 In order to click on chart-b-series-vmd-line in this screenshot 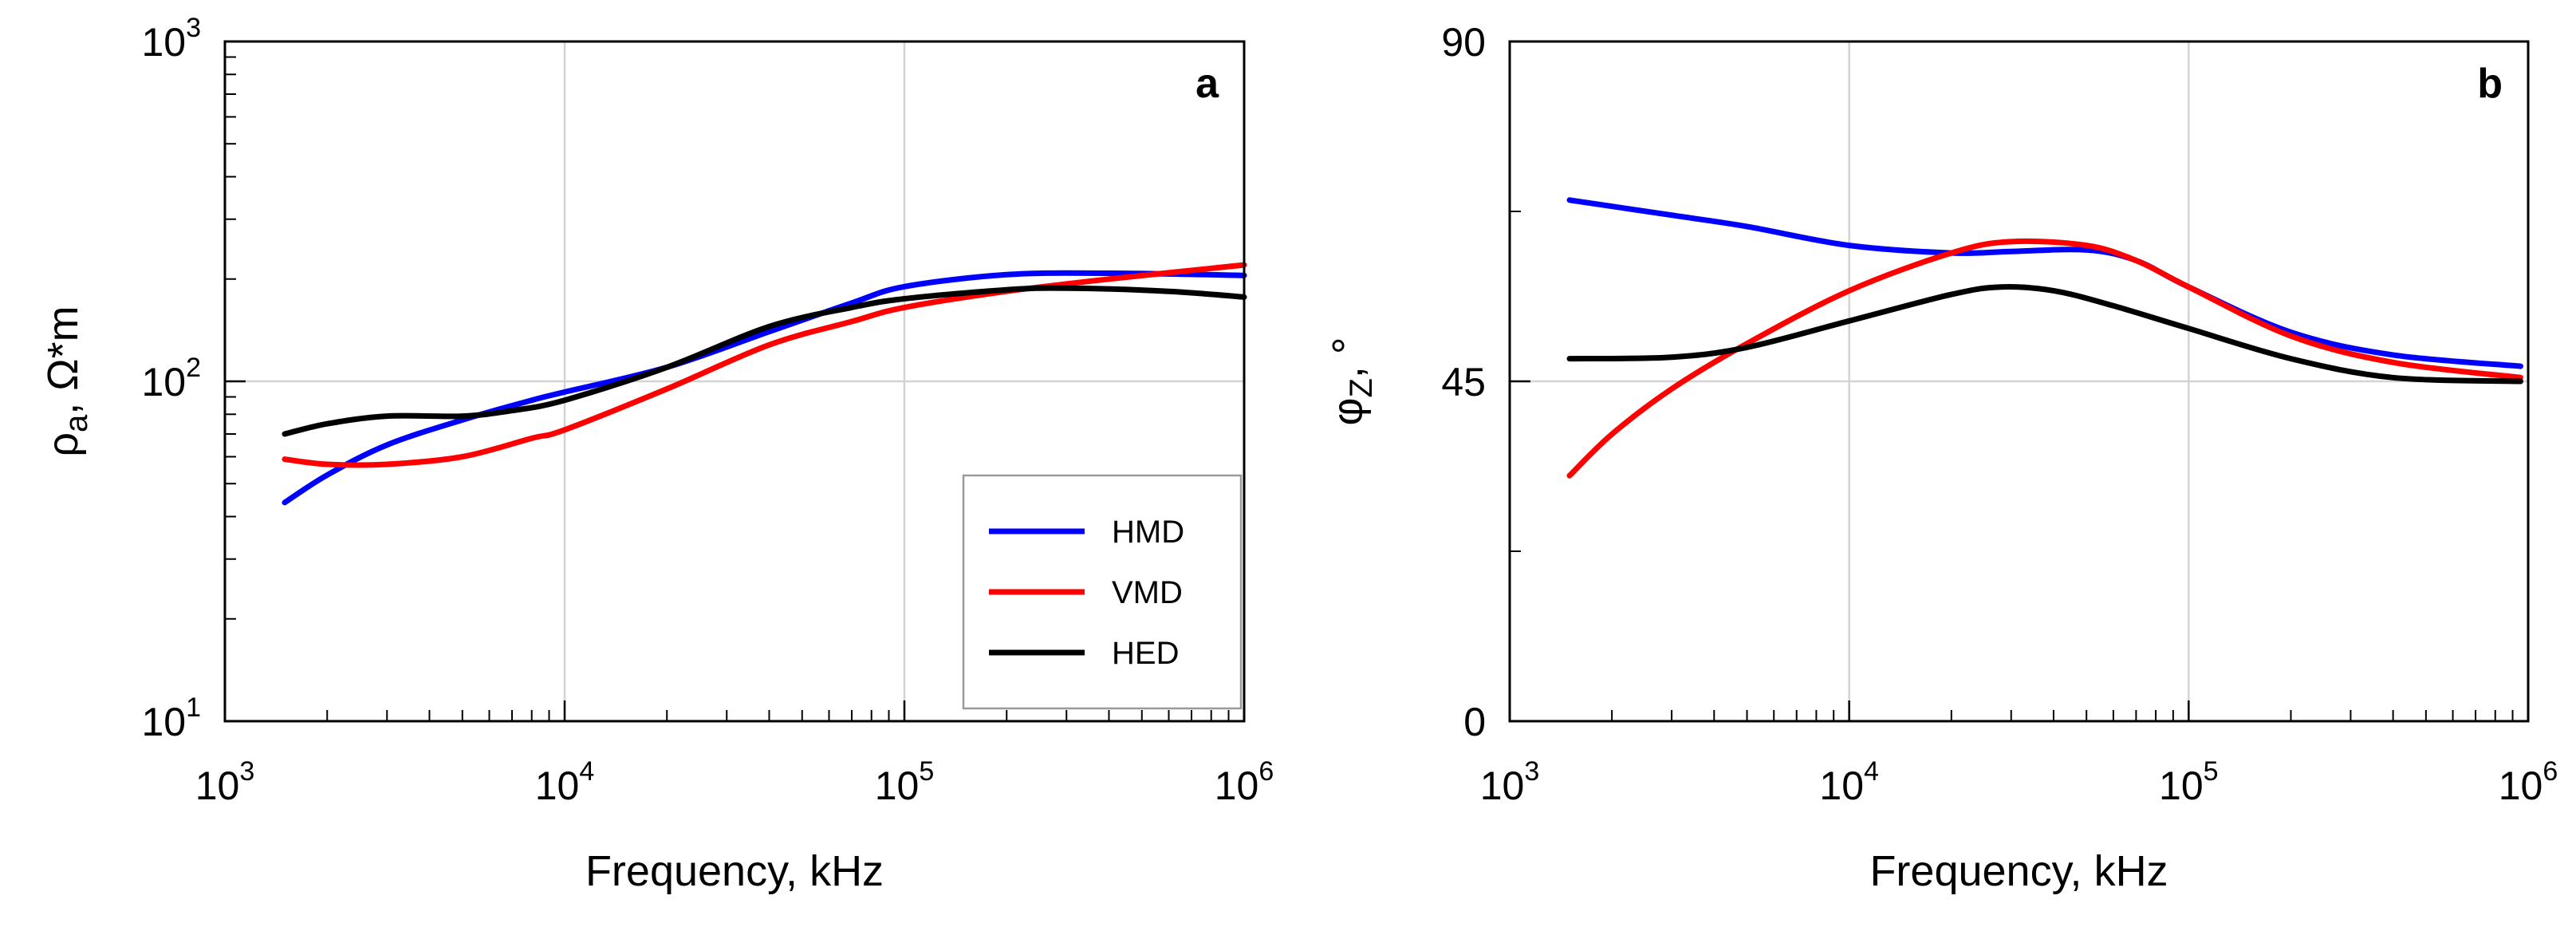, I will do `click(2044, 358)`.